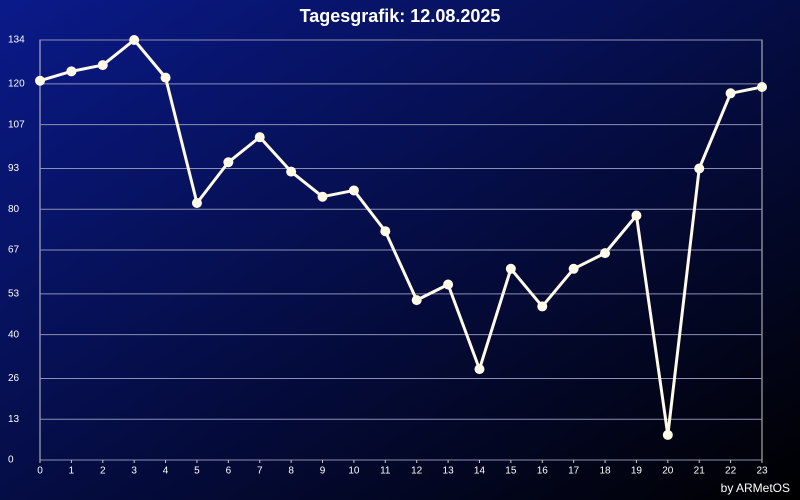 Image resolution: width=800 pixels, height=500 pixels. What do you see at coordinates (731, 471) in the screenshot?
I see `x-tick-label: 22` at bounding box center [731, 471].